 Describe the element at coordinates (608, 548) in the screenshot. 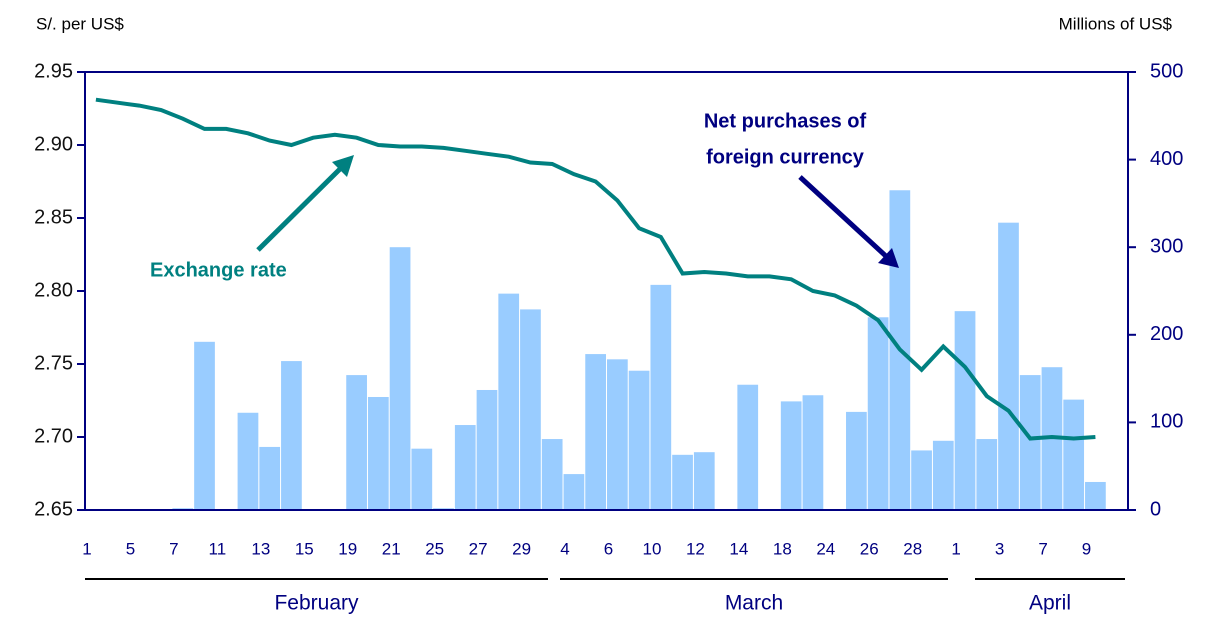

I see `x-tick-label: 6` at that location.